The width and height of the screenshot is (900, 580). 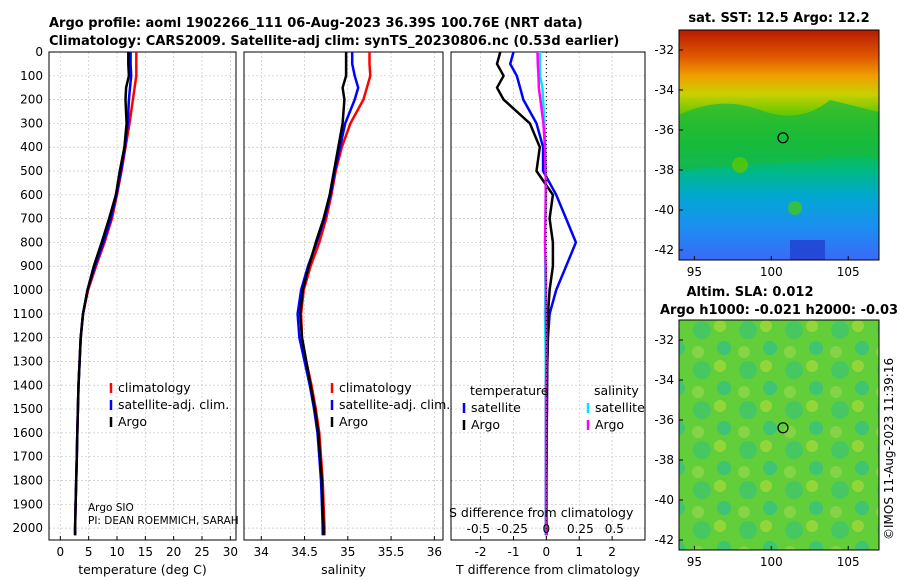 What do you see at coordinates (27, 290) in the screenshot?
I see `depth-tick-label: 1000` at bounding box center [27, 290].